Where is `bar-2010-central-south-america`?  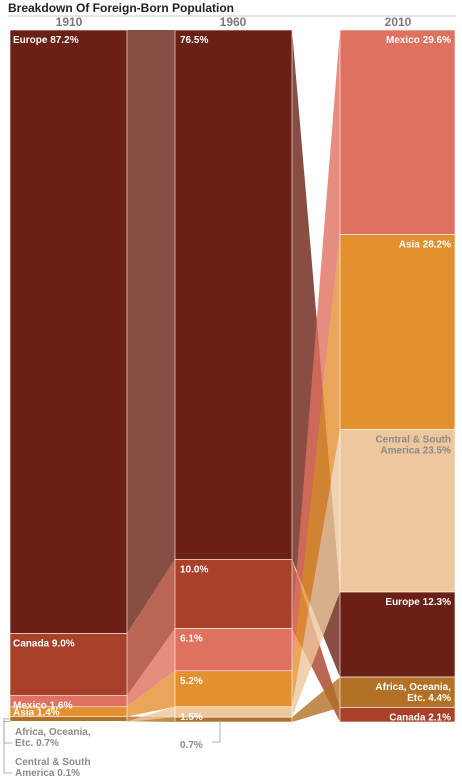 bar-2010-central-south-america is located at coordinates (397, 511).